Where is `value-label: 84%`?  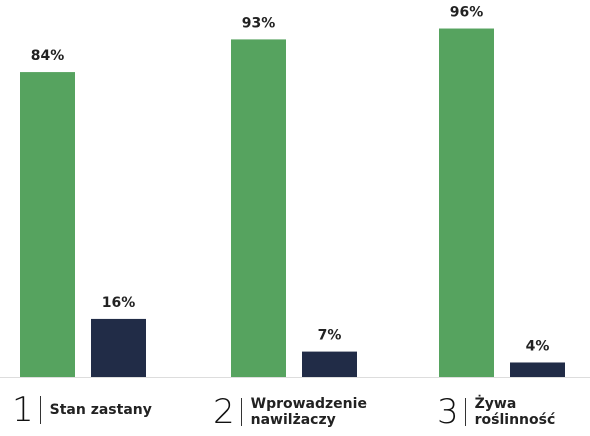
value-label: 84% is located at coordinates (48, 56).